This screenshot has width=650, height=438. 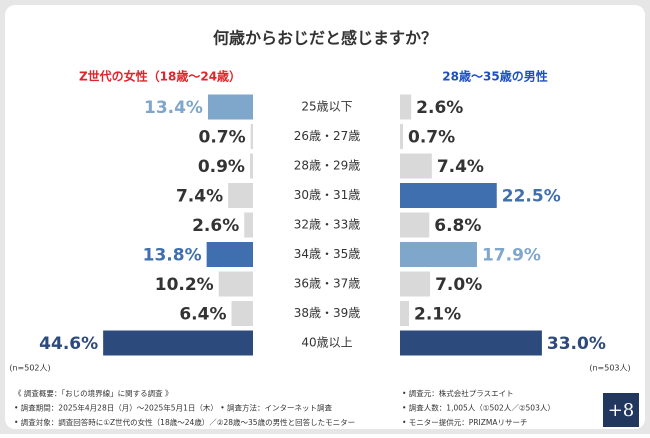 I want to click on logo-box, so click(x=621, y=410).